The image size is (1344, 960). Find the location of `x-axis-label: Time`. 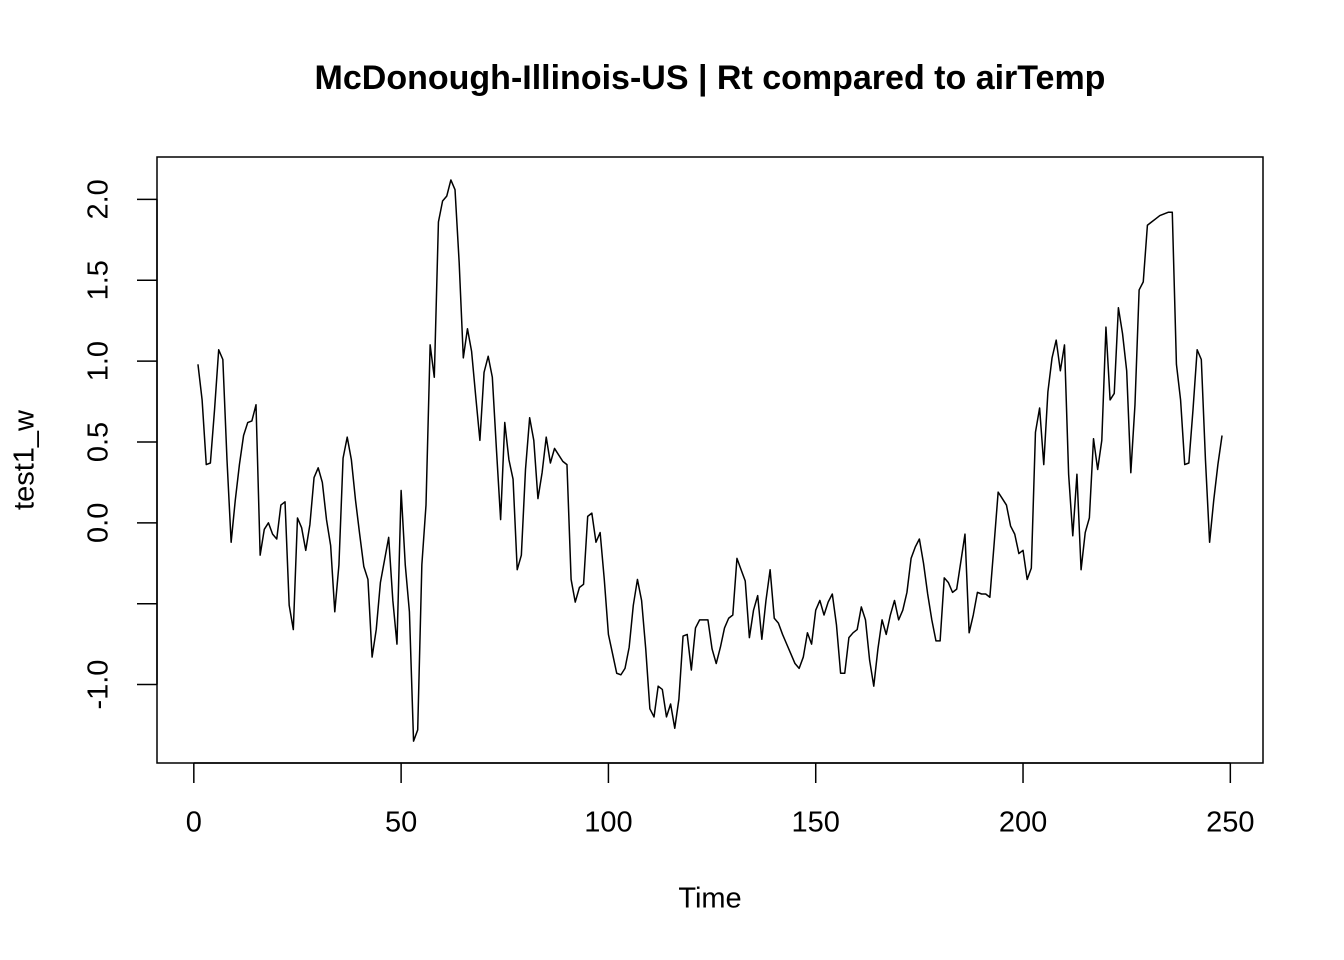

x-axis-label: Time is located at coordinates (709, 899).